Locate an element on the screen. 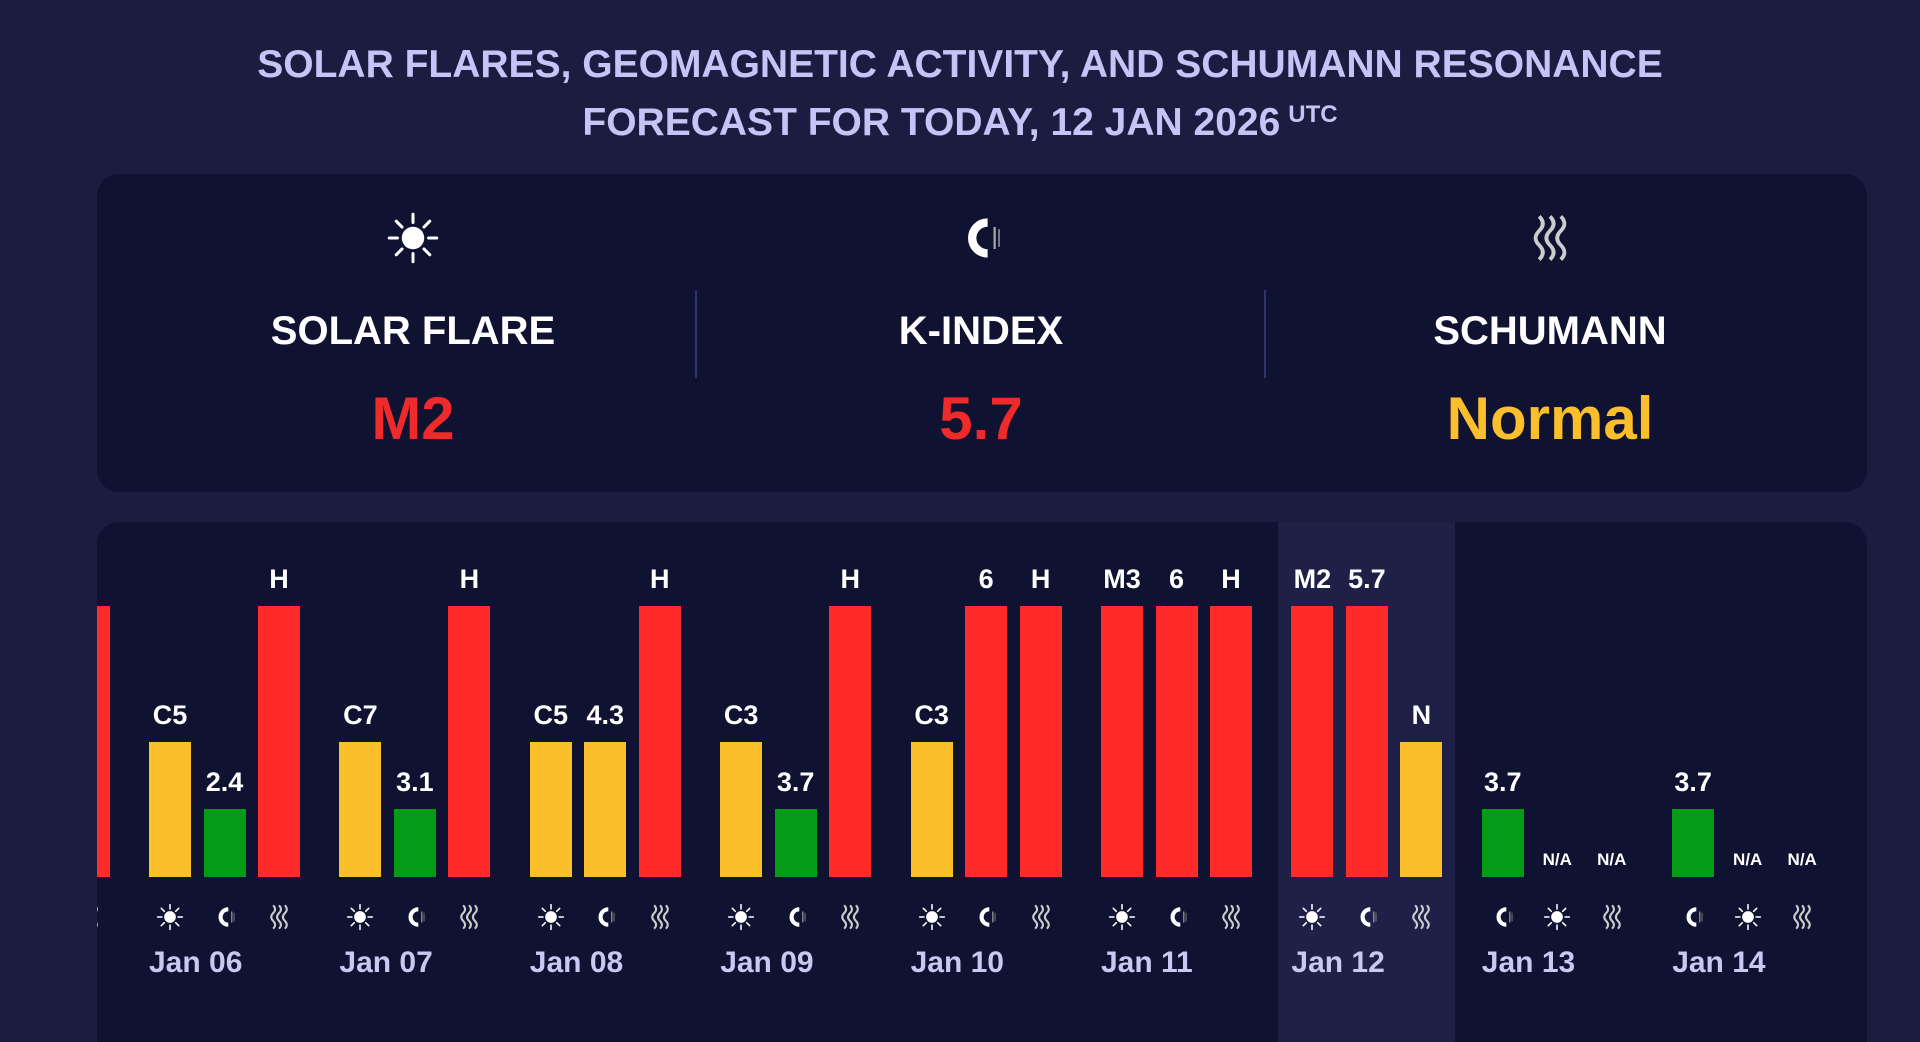 The width and height of the screenshot is (1920, 1042). kindex-value-label: 3.1 is located at coordinates (415, 782).